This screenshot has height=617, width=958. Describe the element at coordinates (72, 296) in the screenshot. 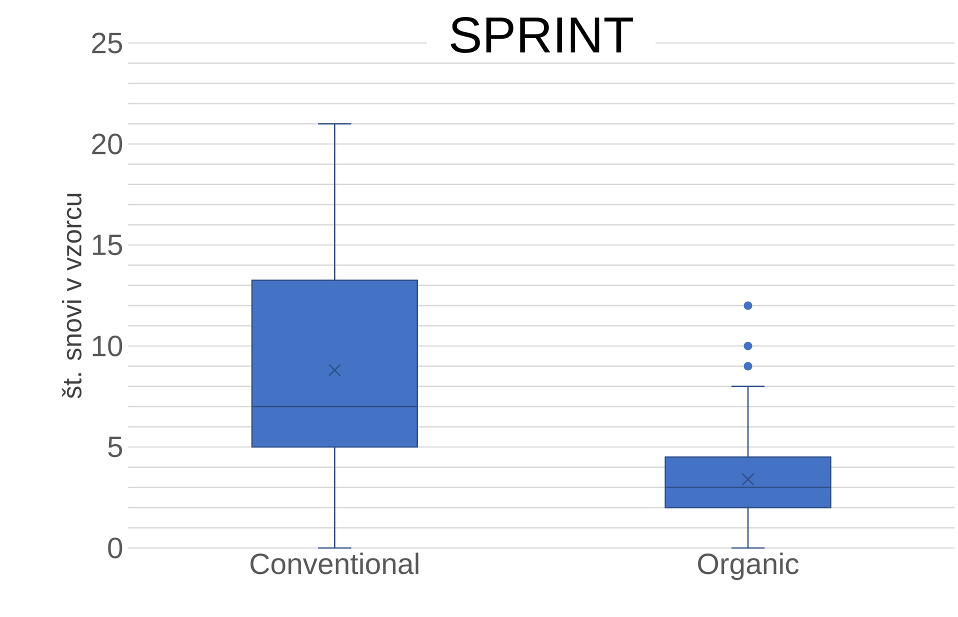

I see `y-axis-title: št. snovi v vzorcu` at that location.